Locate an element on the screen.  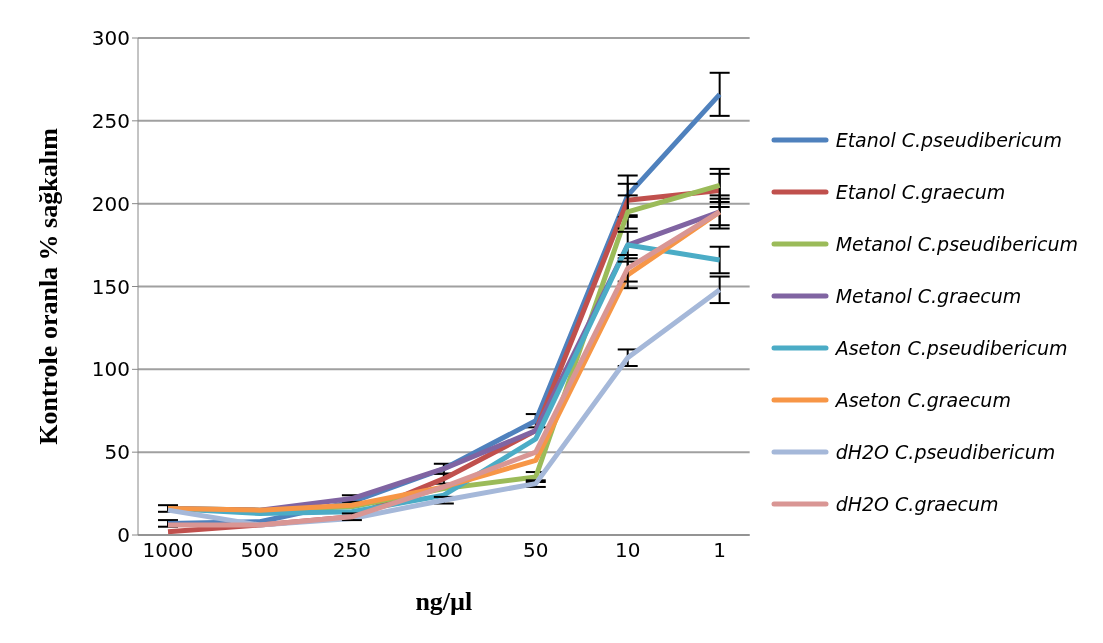
legend-label: Metanol C.graecum is located at coordinates (928, 295).